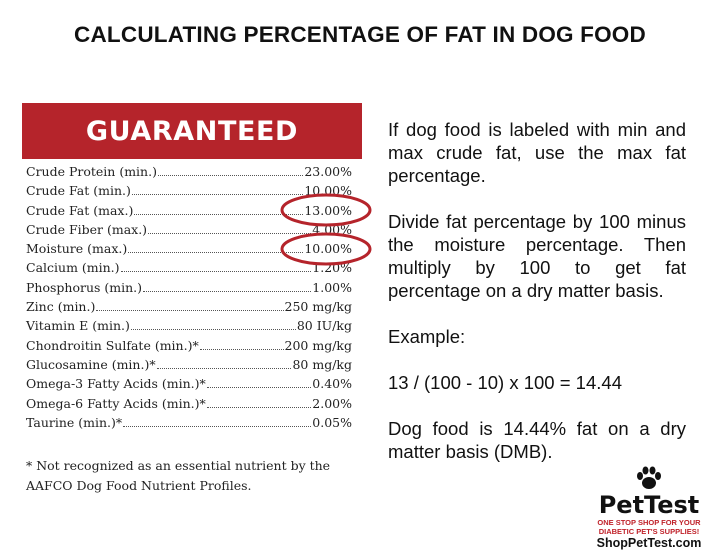 This screenshot has width=720, height=551. I want to click on nutrient-value: 1.00%, so click(332, 287).